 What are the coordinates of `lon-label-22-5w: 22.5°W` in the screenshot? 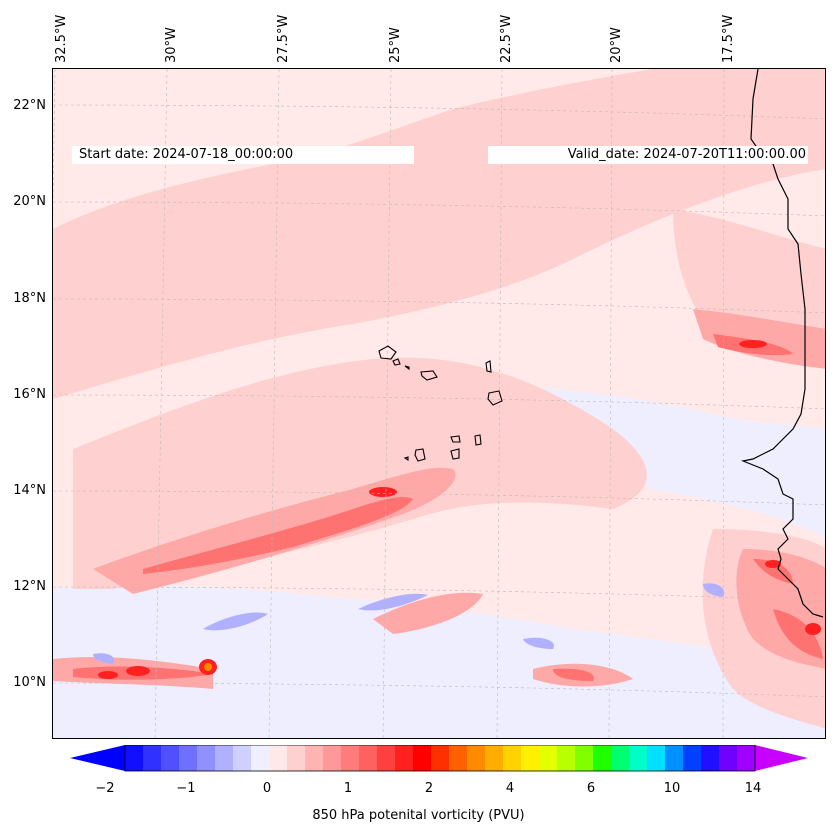 It's located at (506, 38).